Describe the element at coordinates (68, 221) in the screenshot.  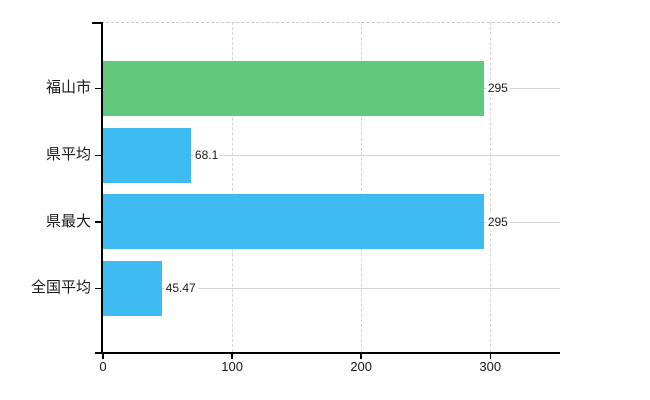
I see `y-axis-label: 県最大` at that location.